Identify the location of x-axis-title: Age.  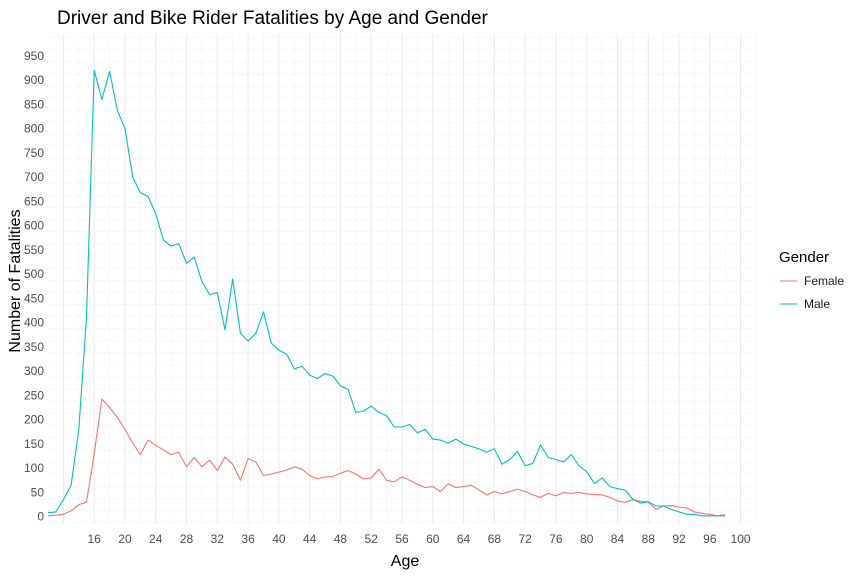
(405, 561).